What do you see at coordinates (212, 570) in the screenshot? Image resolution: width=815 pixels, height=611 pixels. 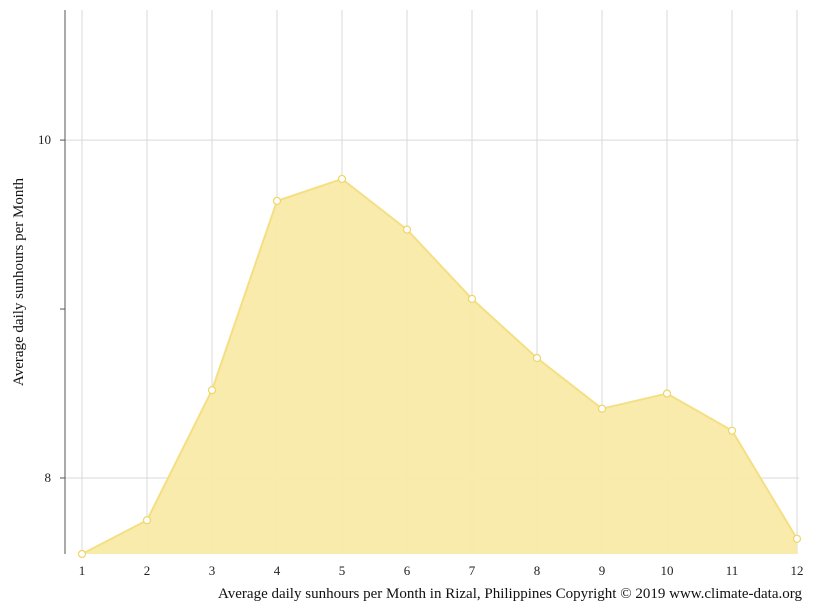 I see `x-tick-label: 3` at bounding box center [212, 570].